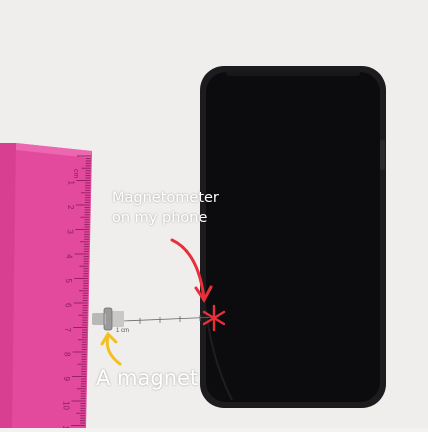  Describe the element at coordinates (46, 287) in the screenshot. I see `ruler: 1234567891011 cm` at that location.